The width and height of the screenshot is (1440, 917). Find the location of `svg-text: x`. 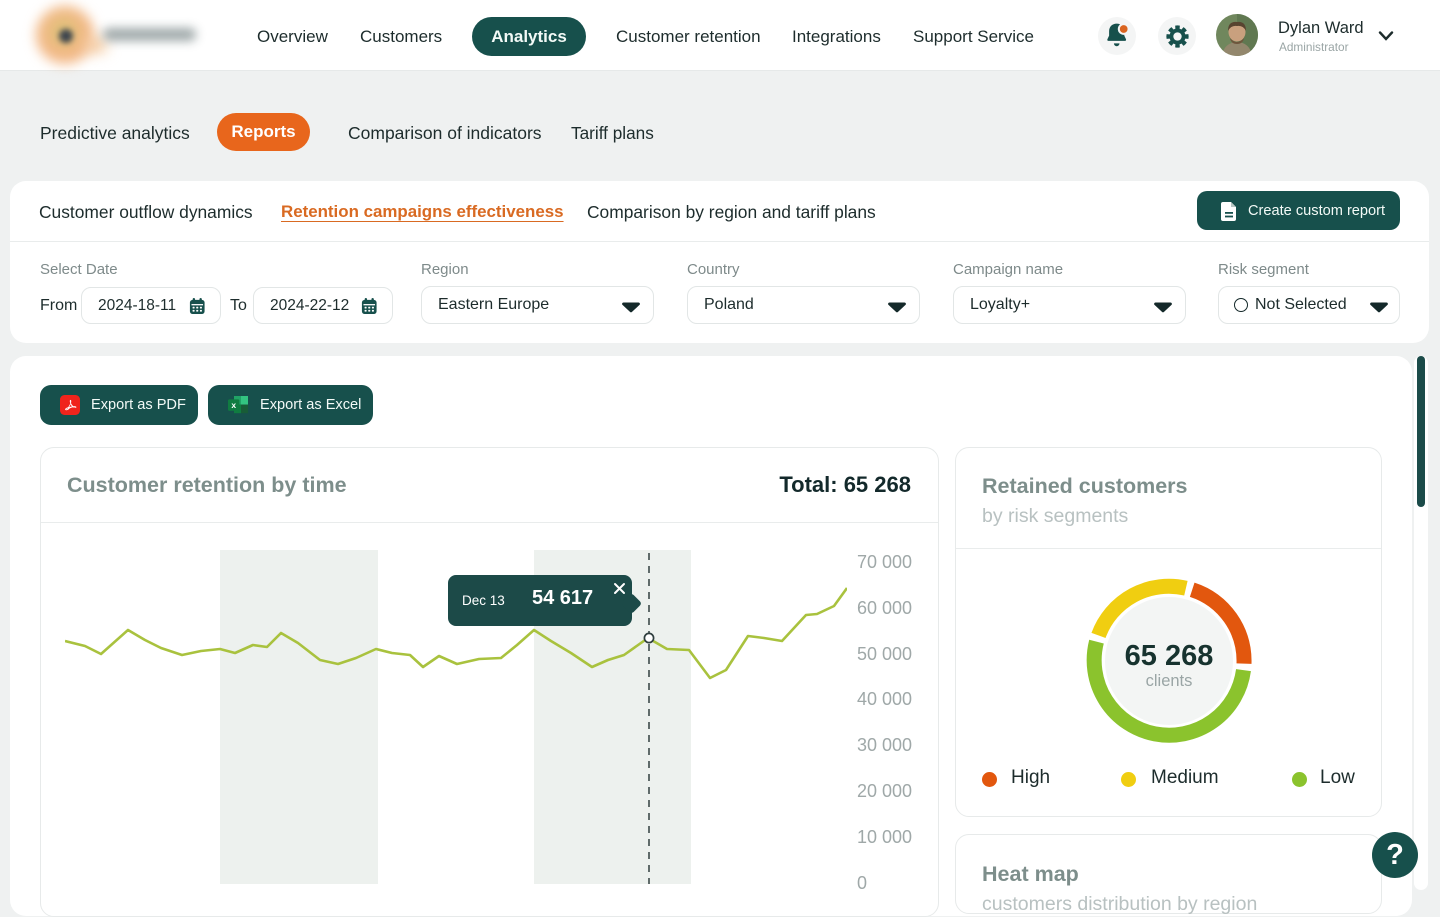

svg-text: x is located at coordinates (233, 405).